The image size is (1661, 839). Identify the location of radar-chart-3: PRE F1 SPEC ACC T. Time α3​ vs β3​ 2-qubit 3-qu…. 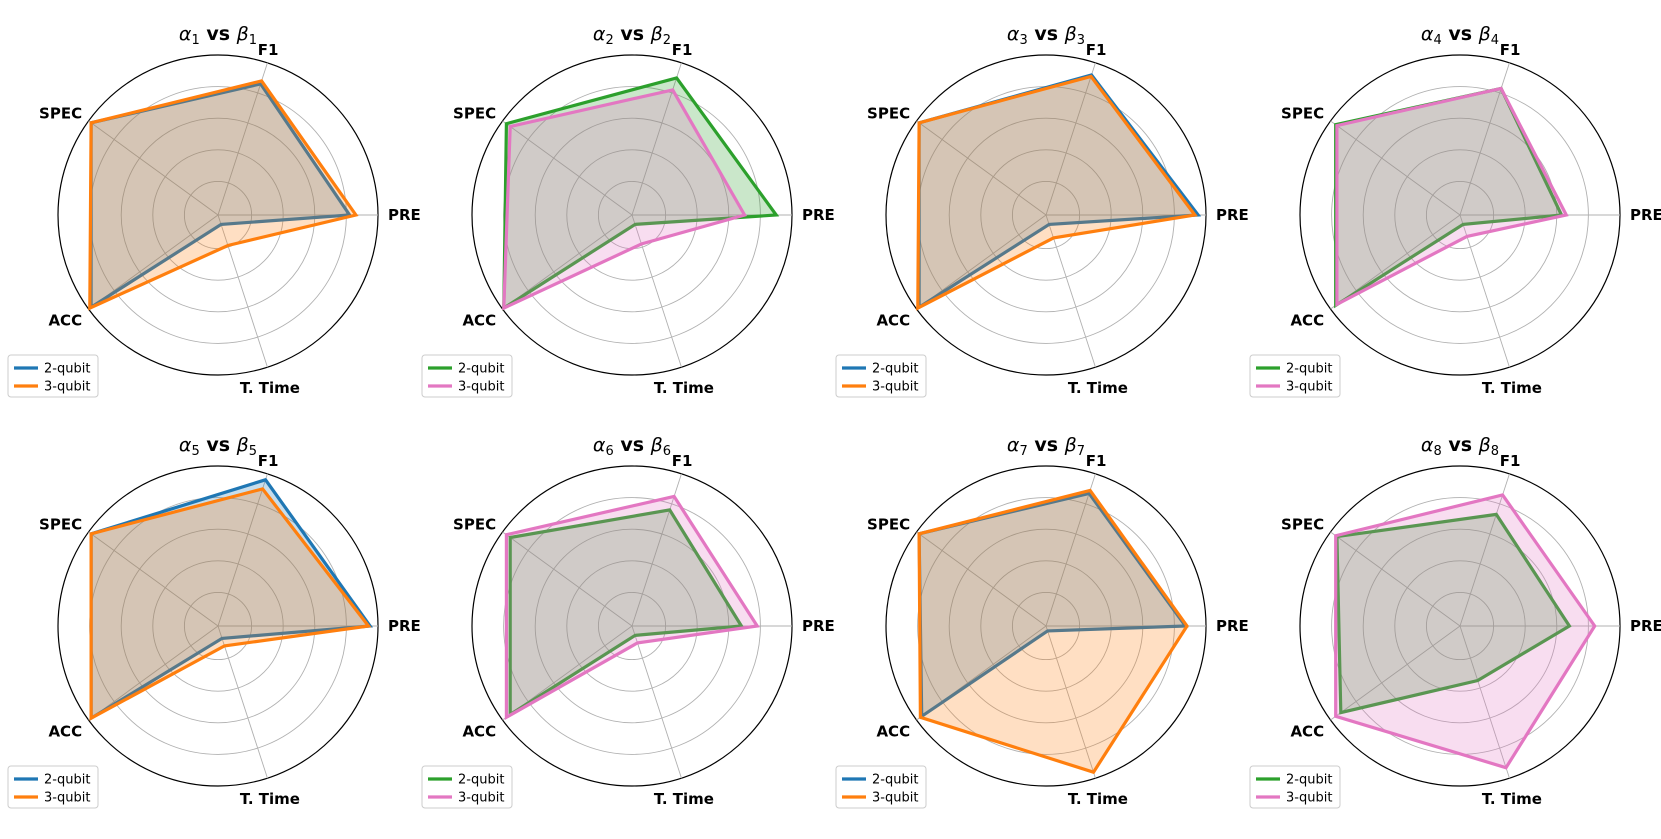
(1042, 210).